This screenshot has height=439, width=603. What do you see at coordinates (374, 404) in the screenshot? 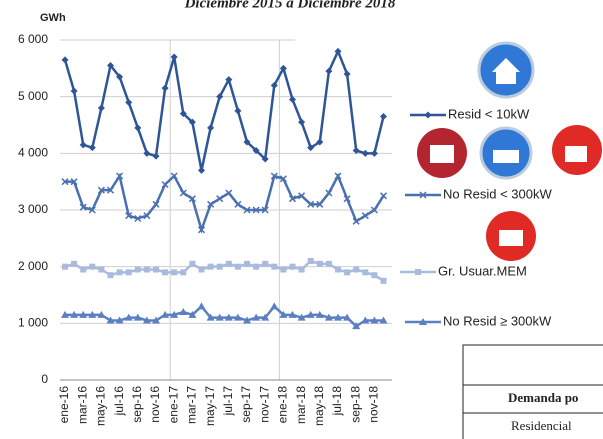
I see `x-tick-label: nov-18` at bounding box center [374, 404].